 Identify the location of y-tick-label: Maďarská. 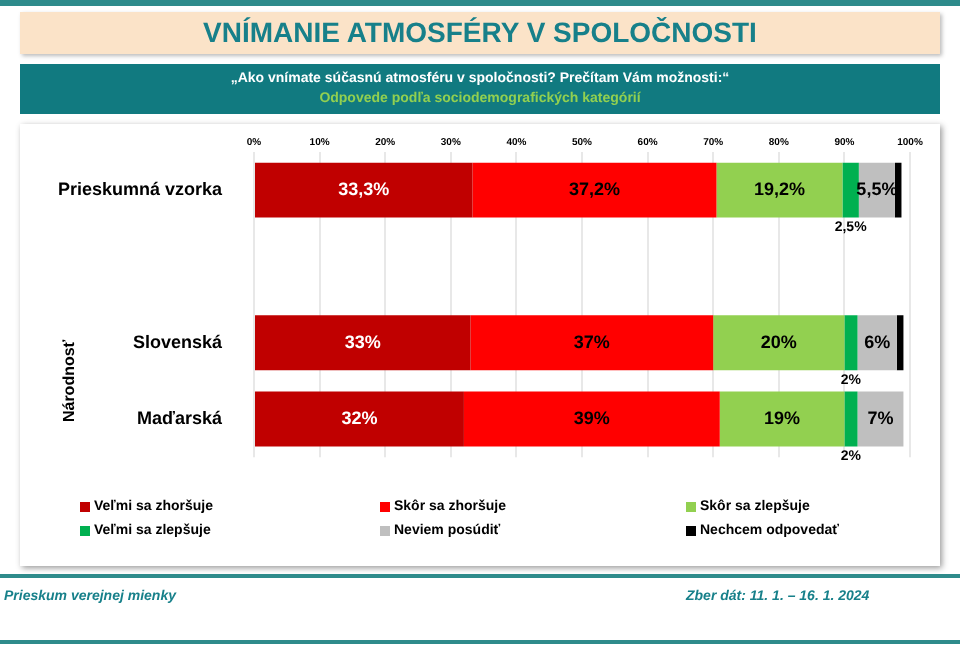
(180, 418).